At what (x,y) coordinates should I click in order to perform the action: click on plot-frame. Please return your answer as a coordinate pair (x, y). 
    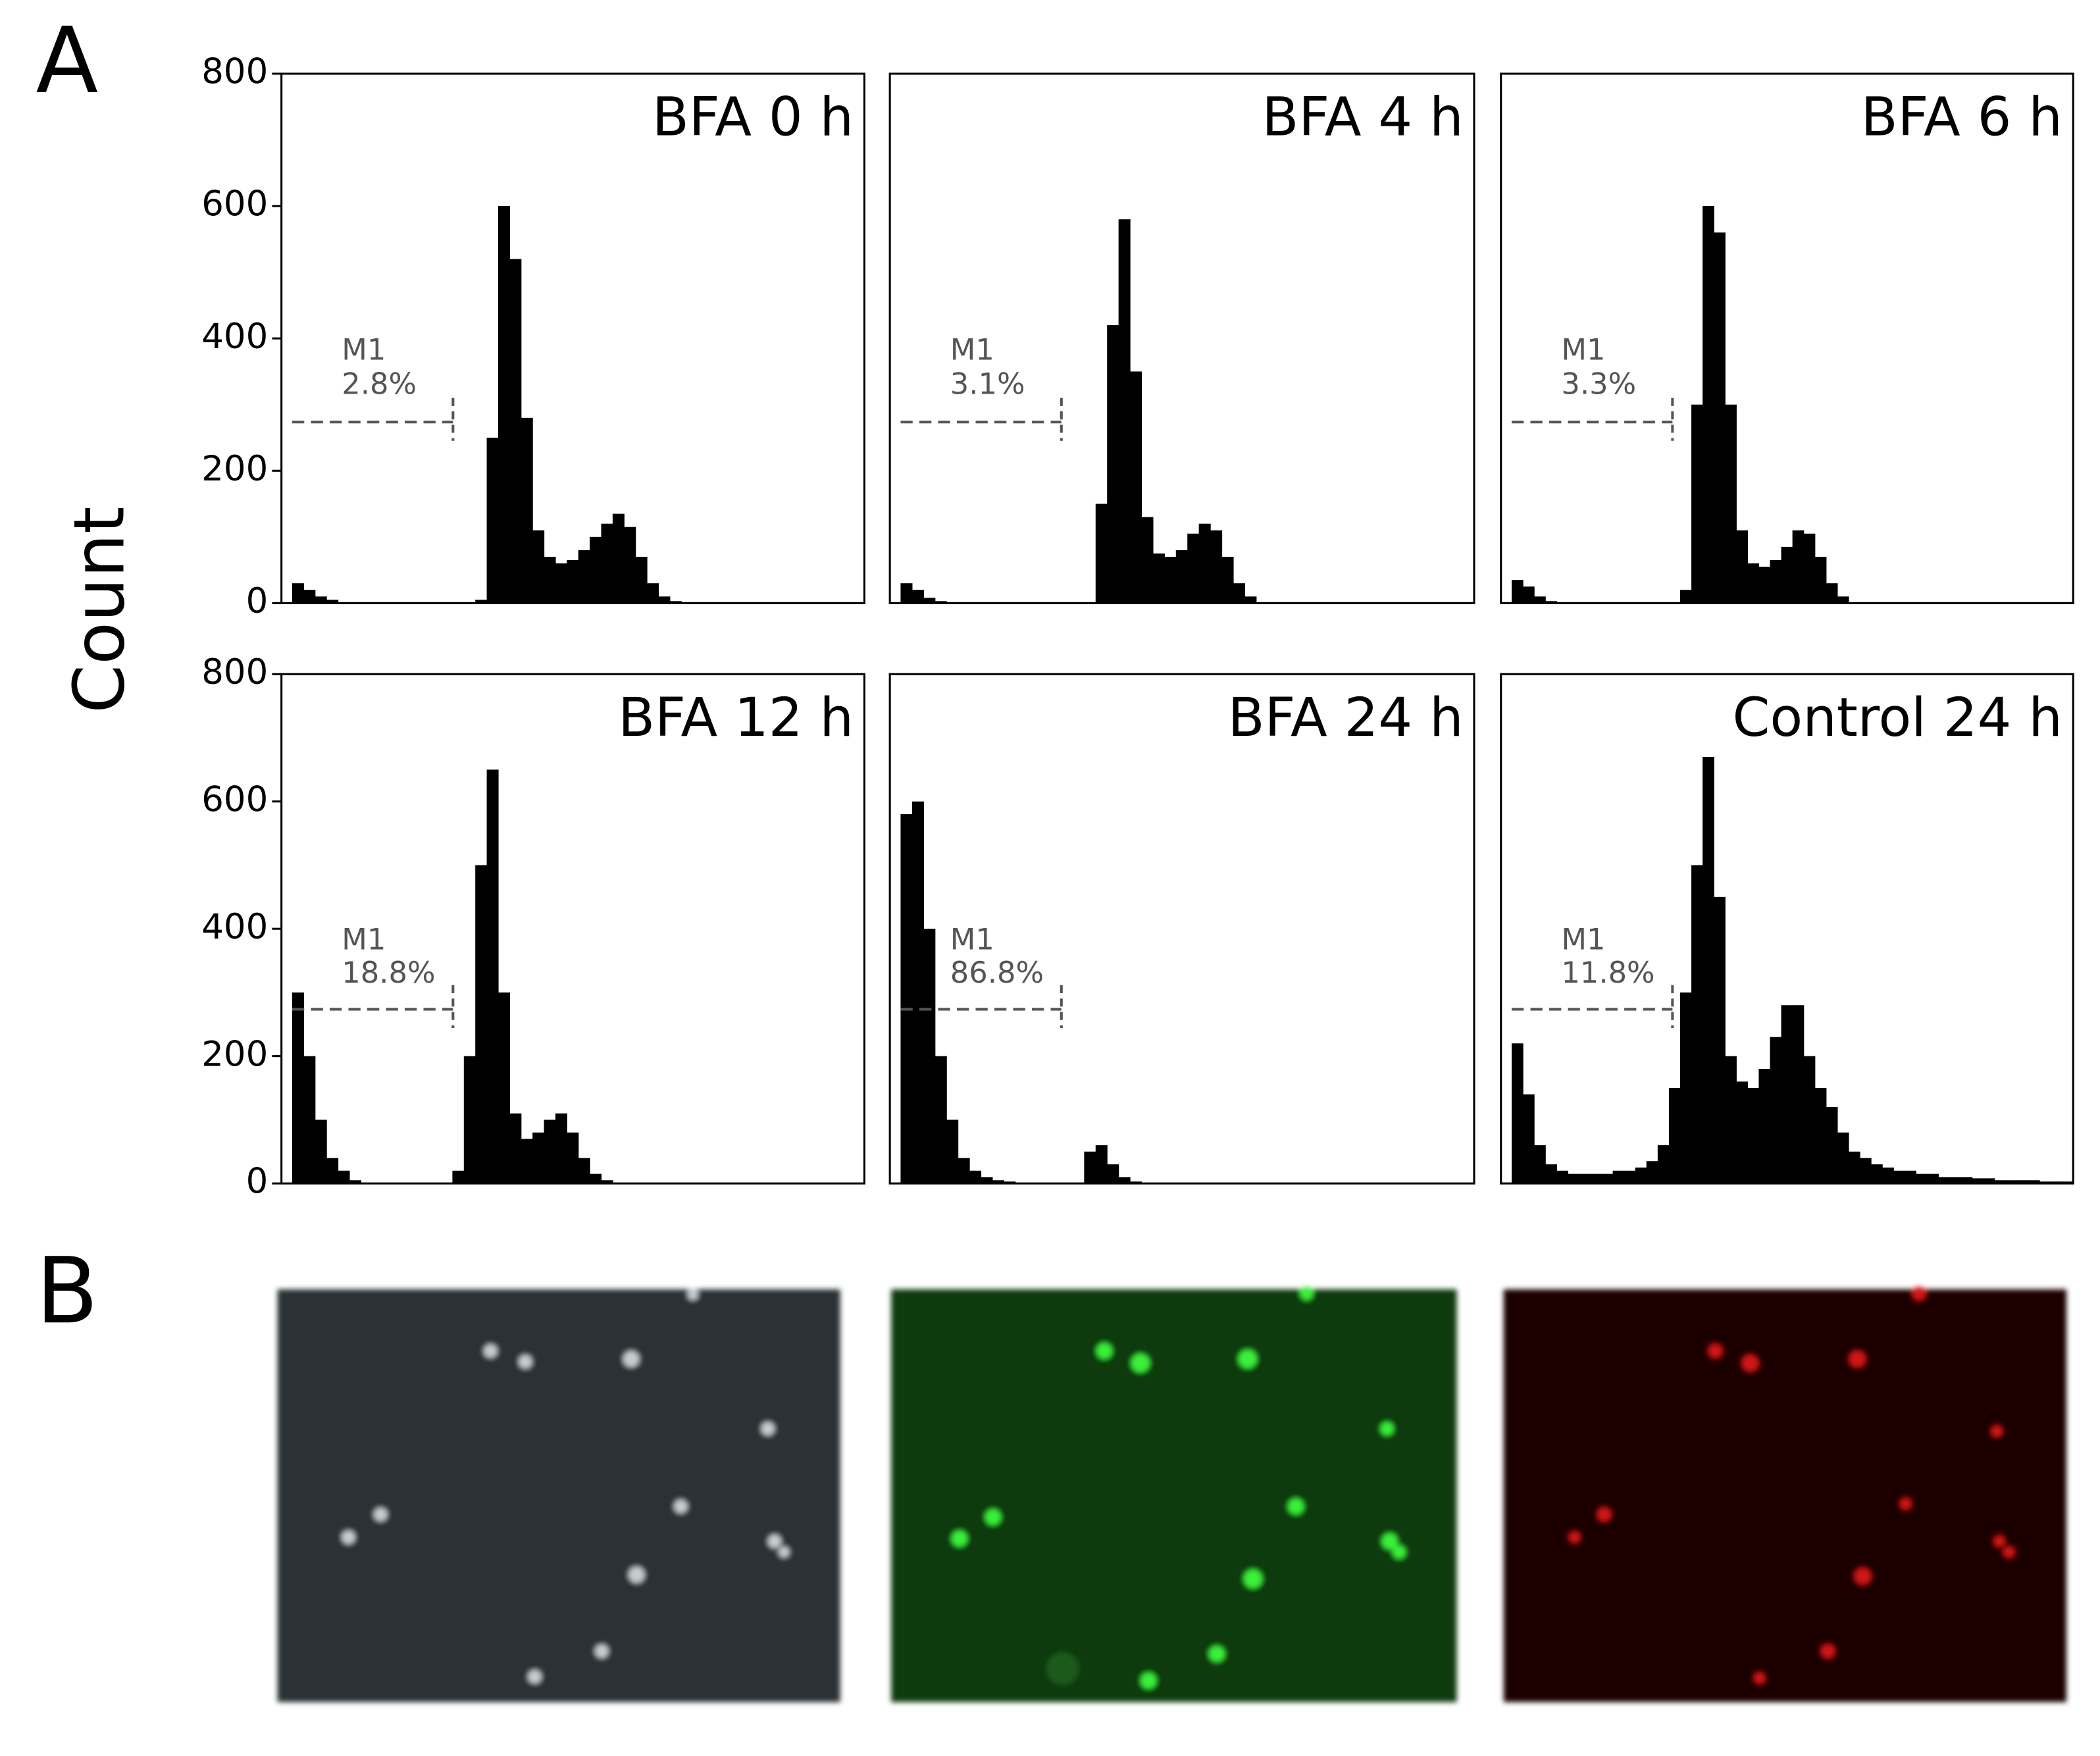
    Looking at the image, I should click on (1181, 929).